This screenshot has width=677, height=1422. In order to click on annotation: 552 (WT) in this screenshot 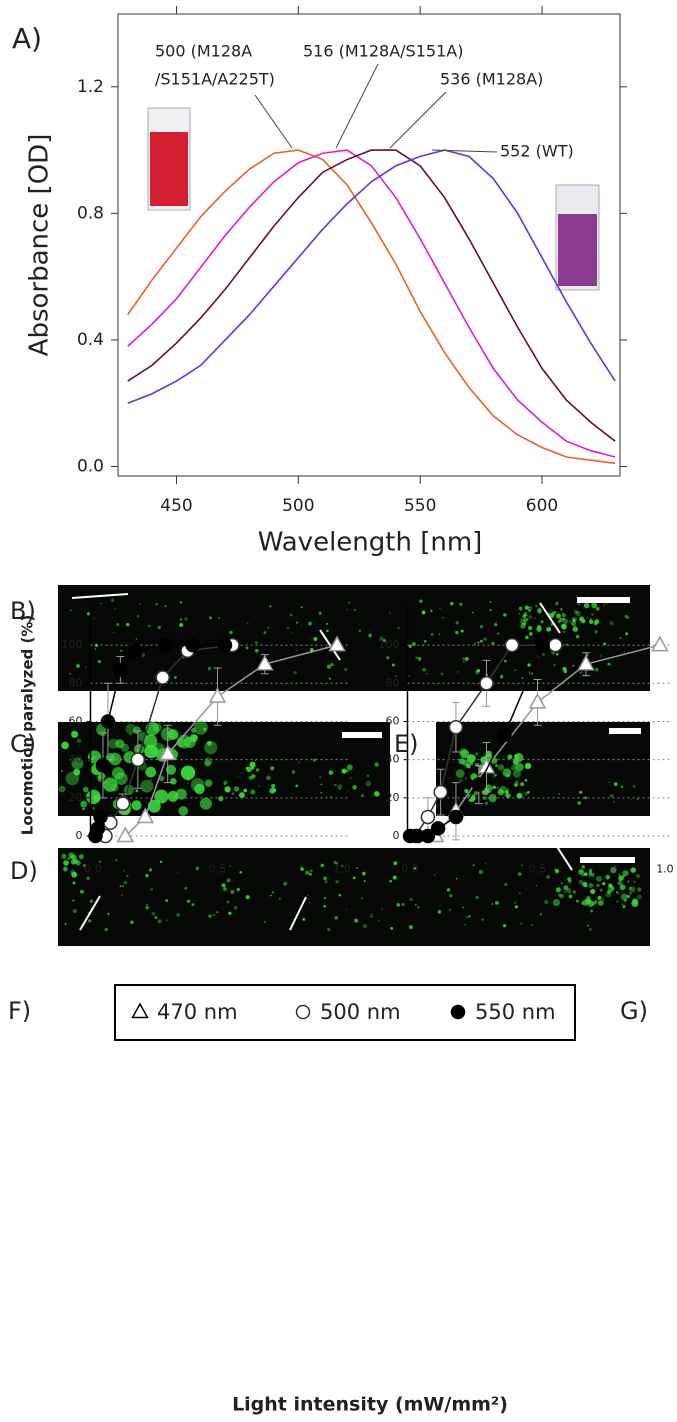, I will do `click(537, 151)`.